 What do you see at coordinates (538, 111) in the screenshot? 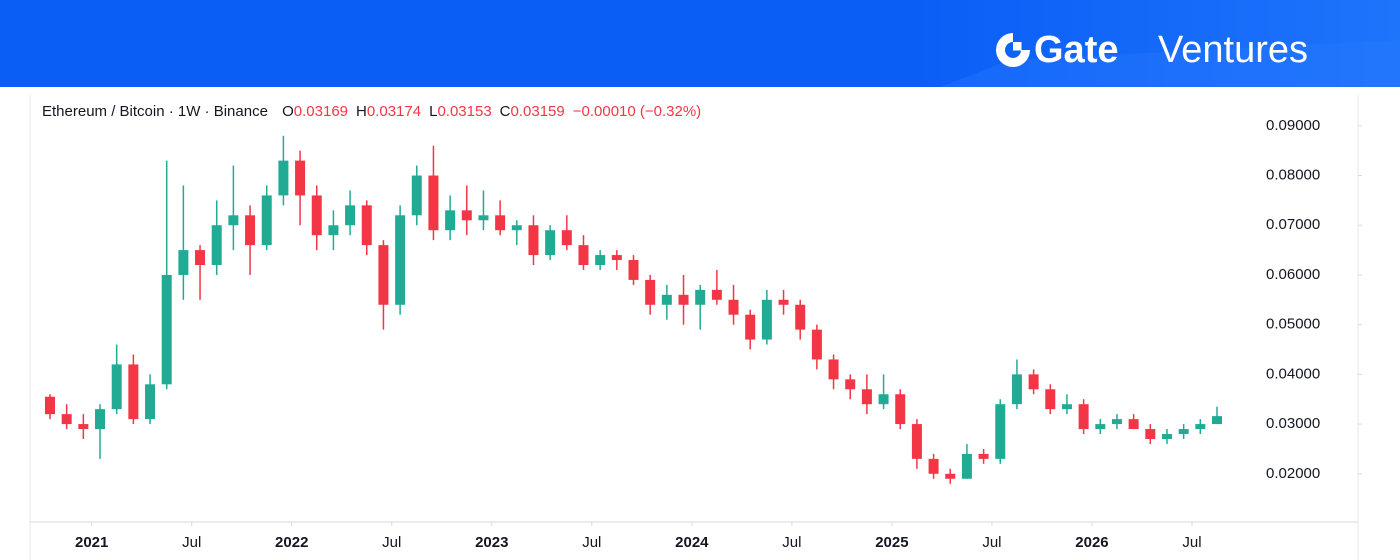
I see `ohlc-value: 0.03159` at bounding box center [538, 111].